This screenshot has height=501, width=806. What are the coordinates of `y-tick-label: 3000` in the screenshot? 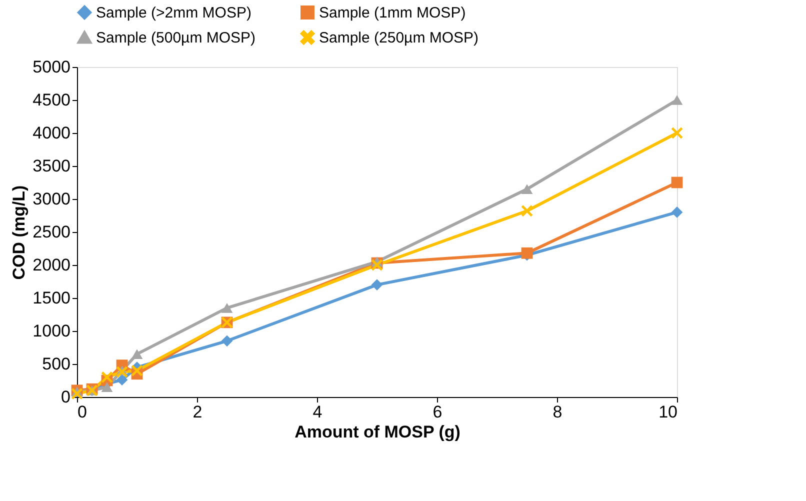 It's located at (51, 199).